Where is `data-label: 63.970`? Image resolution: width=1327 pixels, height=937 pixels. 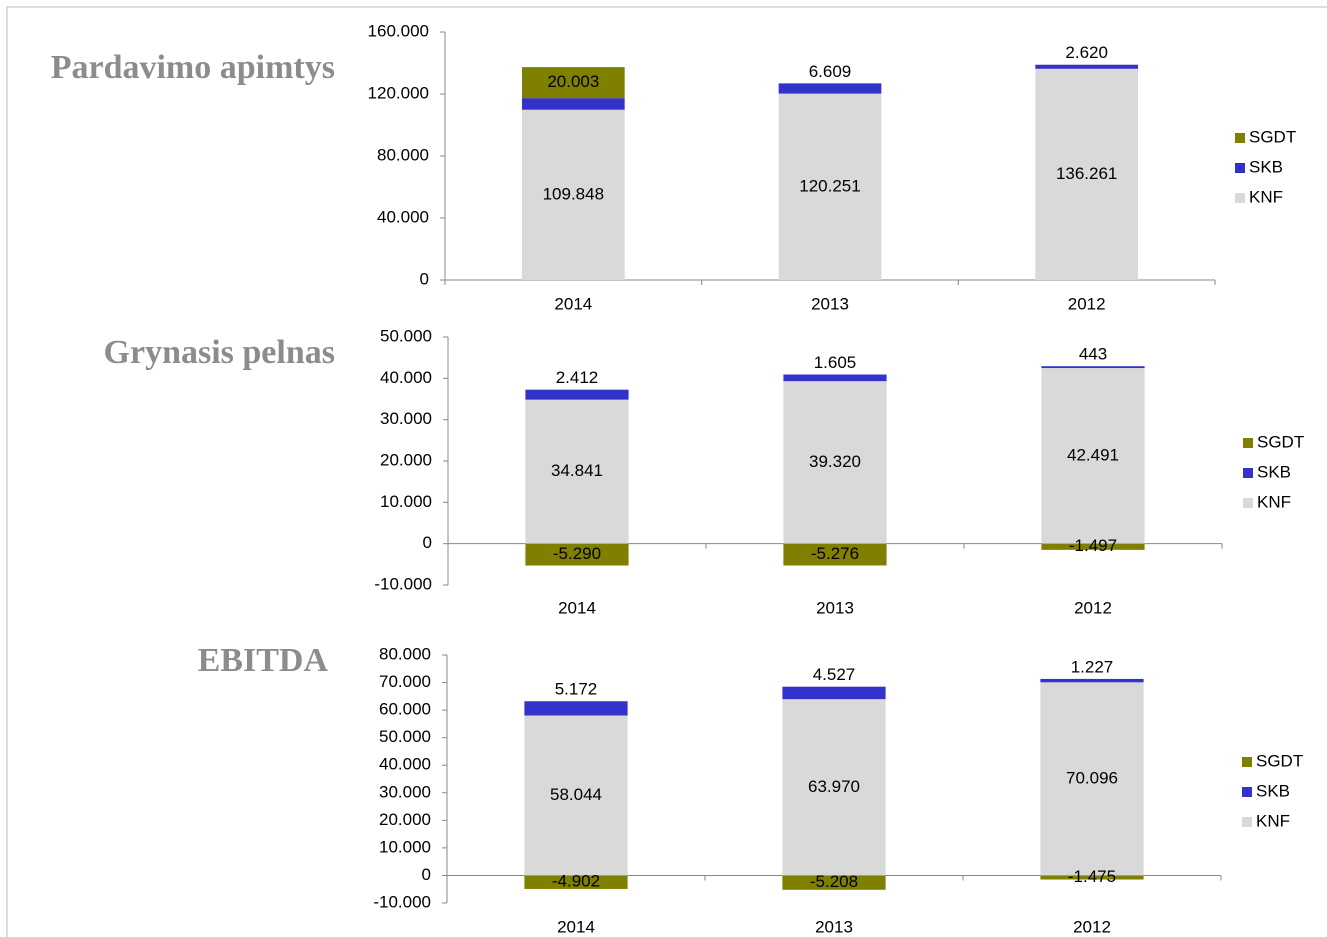
data-label: 63.970 is located at coordinates (834, 786).